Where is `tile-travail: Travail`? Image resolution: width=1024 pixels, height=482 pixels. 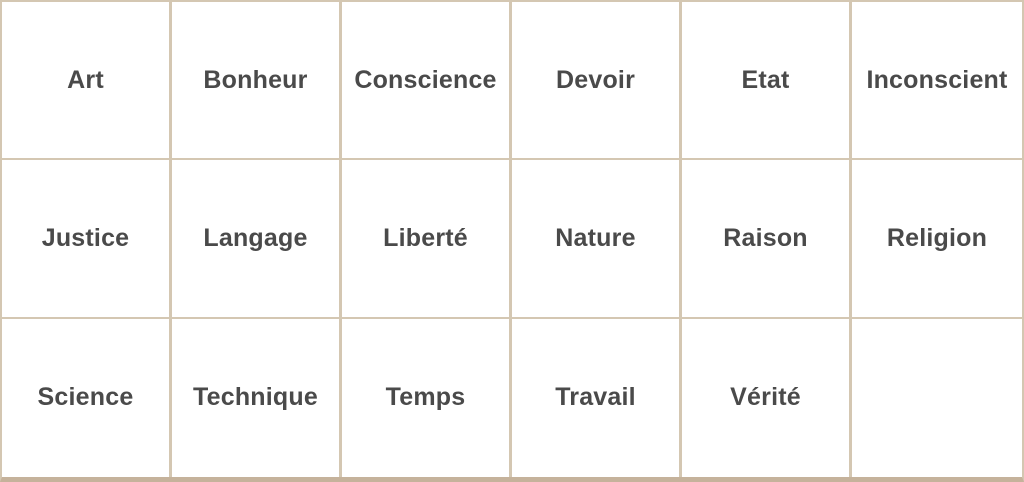
tile-travail: Travail is located at coordinates (597, 397).